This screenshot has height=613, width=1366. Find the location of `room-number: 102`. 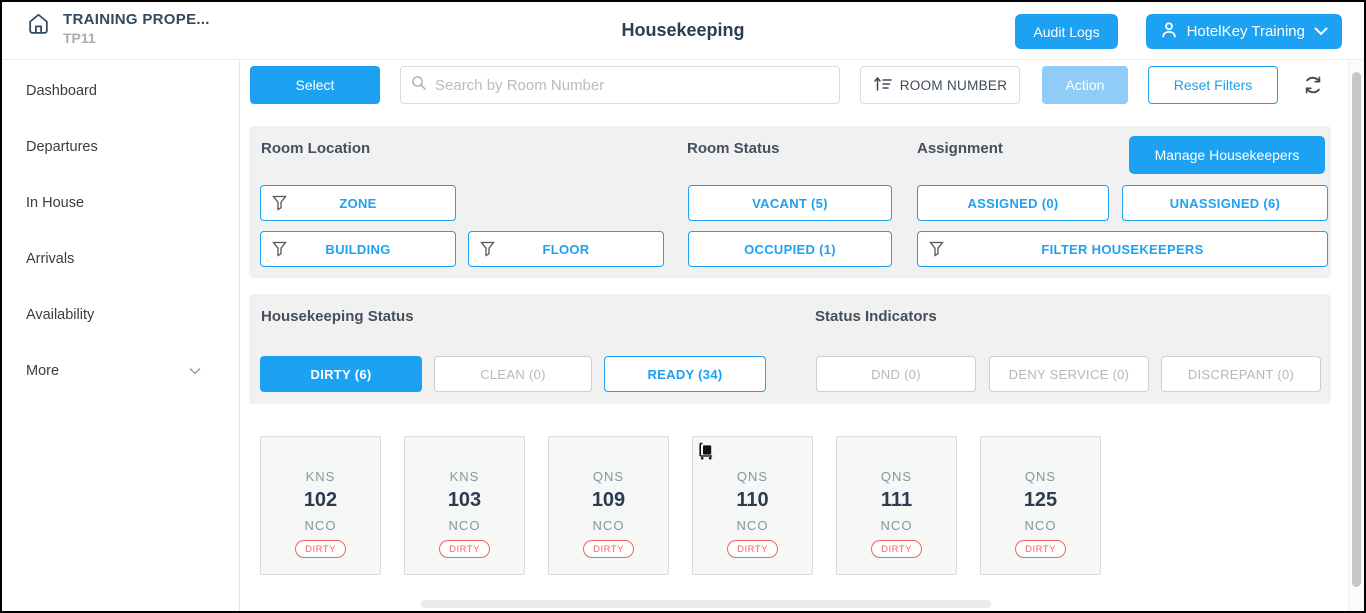

room-number: 102 is located at coordinates (320, 500).